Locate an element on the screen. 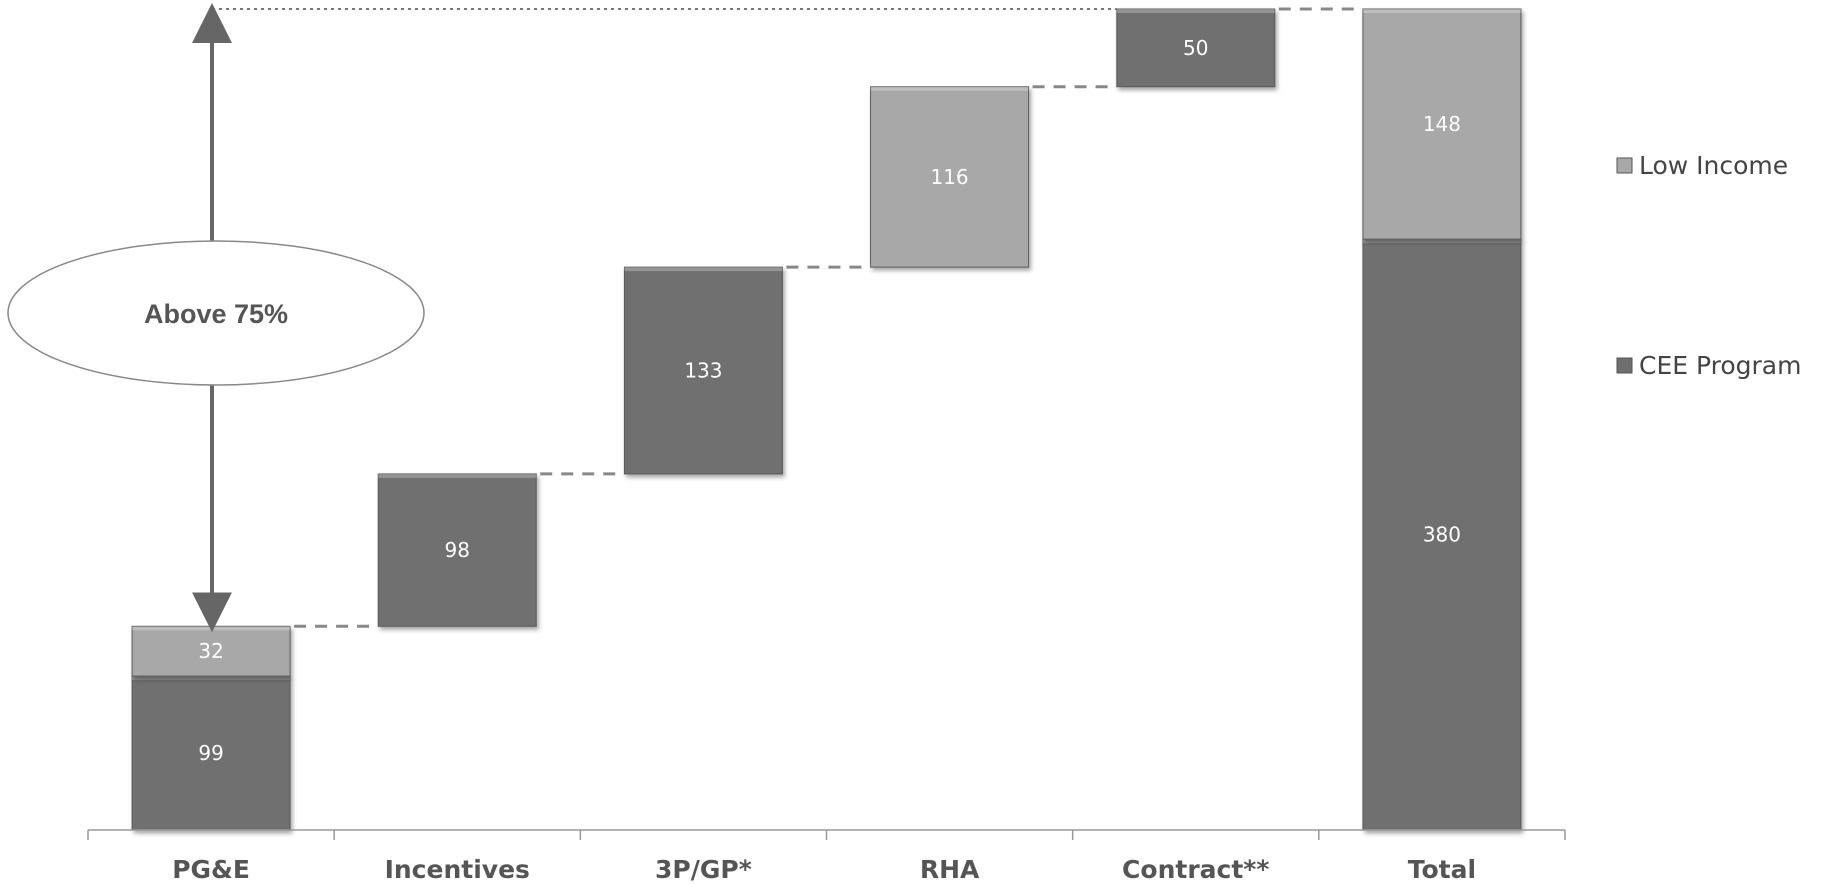 This screenshot has height=884, width=1825. data-label-total-cee-program: 380 is located at coordinates (1442, 535).